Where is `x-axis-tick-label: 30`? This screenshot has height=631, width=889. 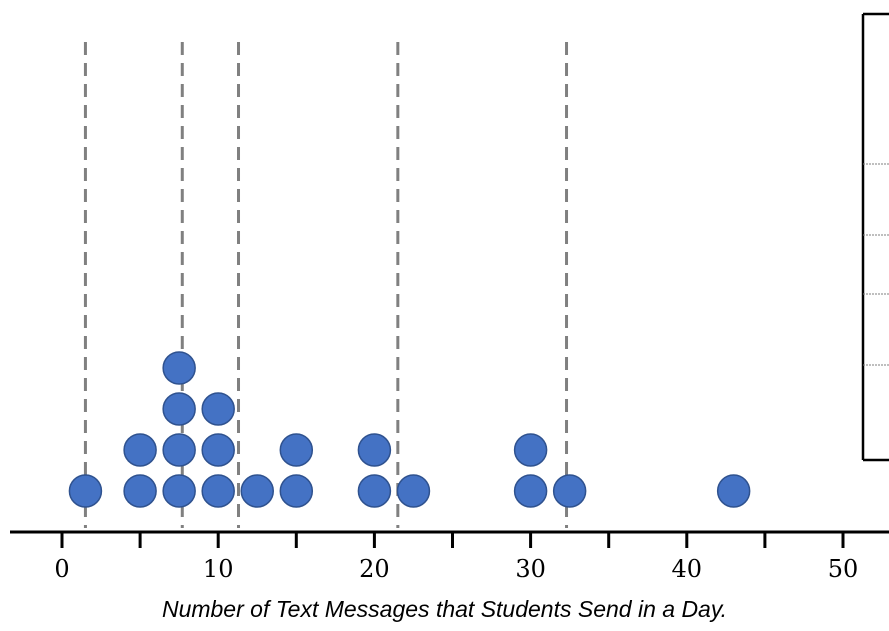
x-axis-tick-label: 30 is located at coordinates (530, 569).